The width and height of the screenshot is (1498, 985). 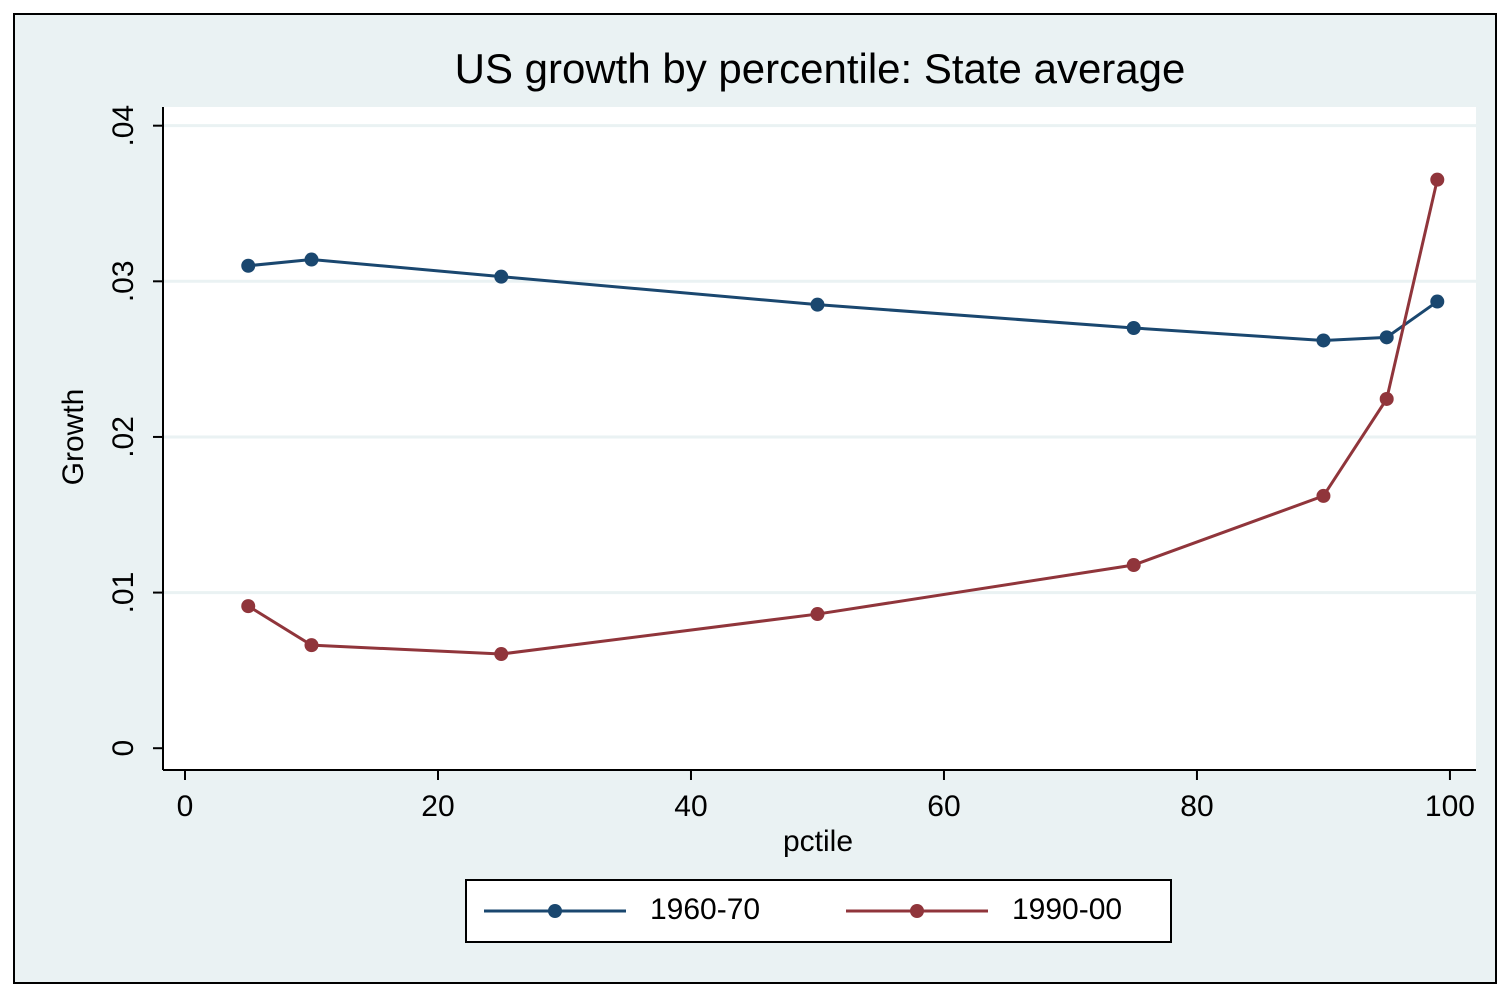 I want to click on y-tick-label: .02, so click(x=123, y=437).